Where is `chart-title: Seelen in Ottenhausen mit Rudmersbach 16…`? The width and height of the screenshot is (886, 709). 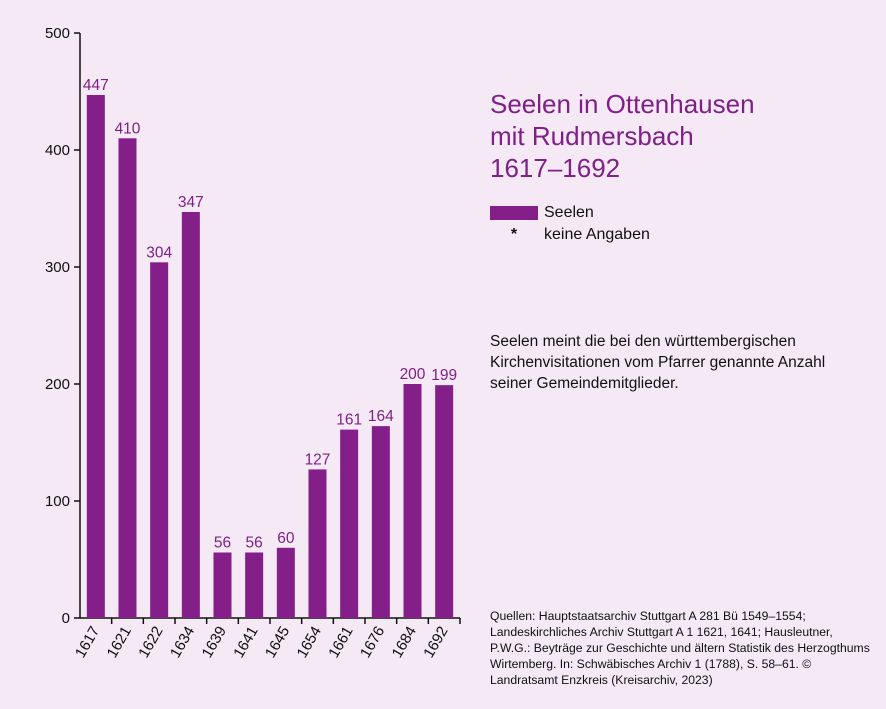 chart-title: Seelen in Ottenhausen mit Rudmersbach 16… is located at coordinates (622, 136).